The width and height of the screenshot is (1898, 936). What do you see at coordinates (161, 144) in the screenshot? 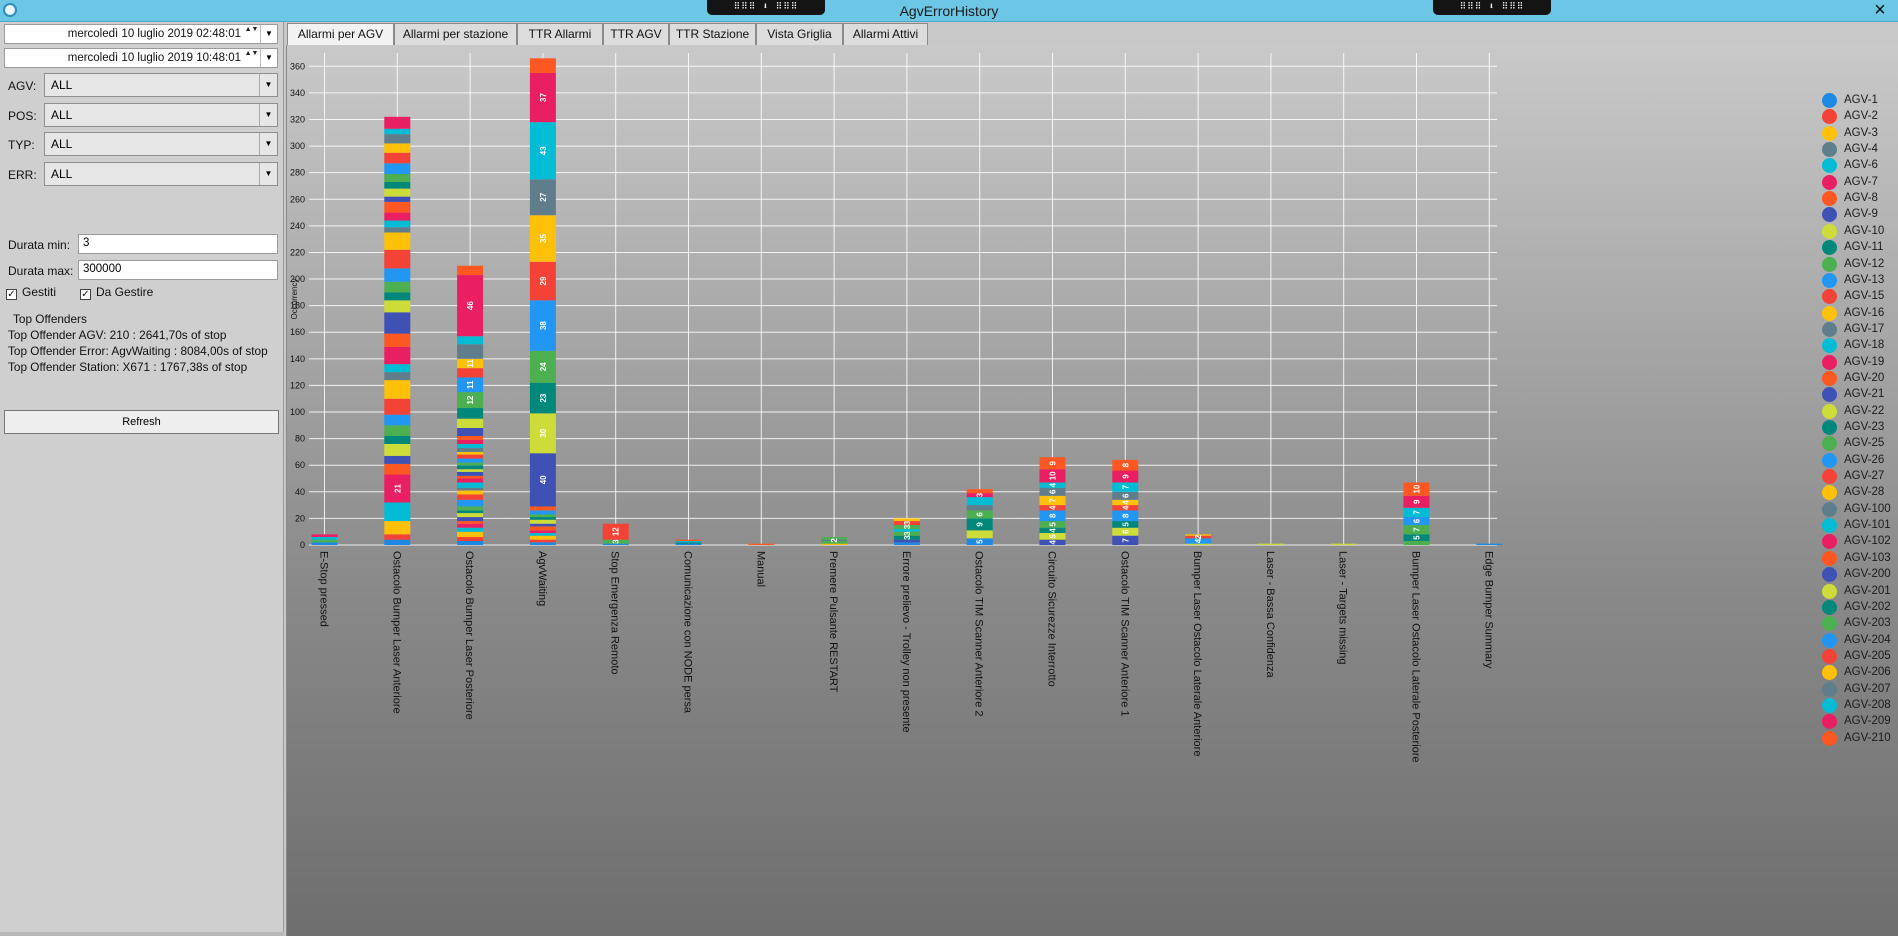
I see `typ-combo: ALL ▼` at bounding box center [161, 144].